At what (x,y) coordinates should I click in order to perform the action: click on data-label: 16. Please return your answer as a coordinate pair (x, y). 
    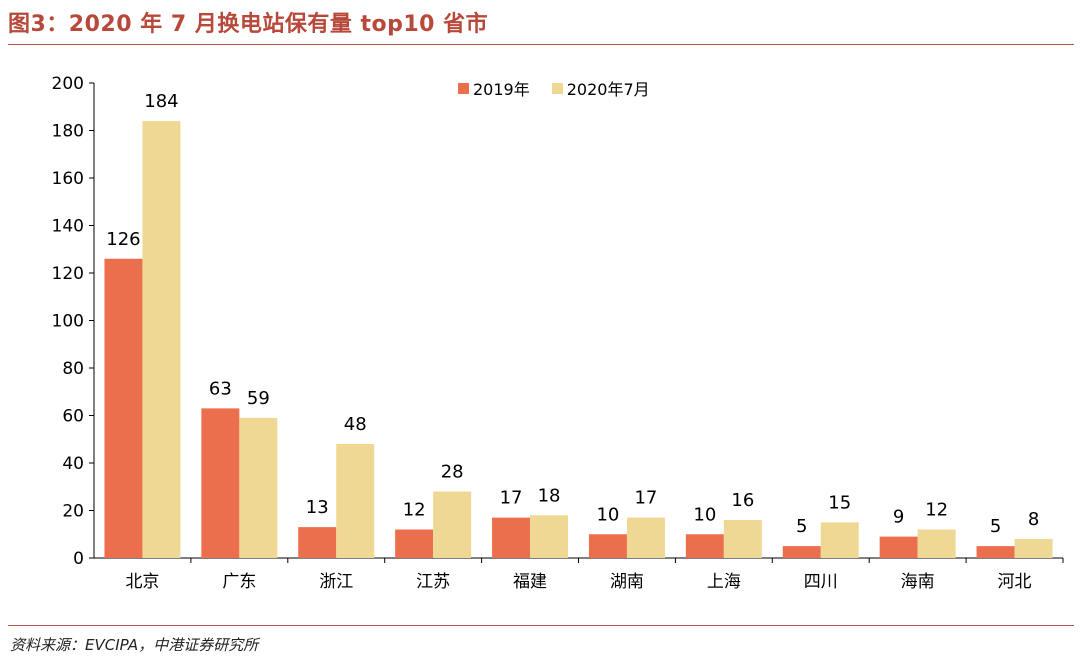
    Looking at the image, I should click on (742, 500).